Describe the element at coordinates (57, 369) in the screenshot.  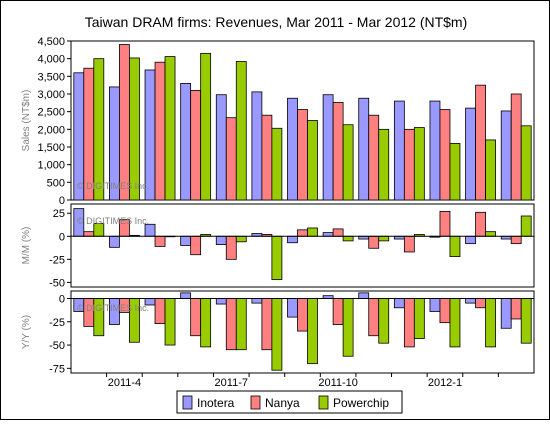
I see `y-tick-label: -75` at that location.